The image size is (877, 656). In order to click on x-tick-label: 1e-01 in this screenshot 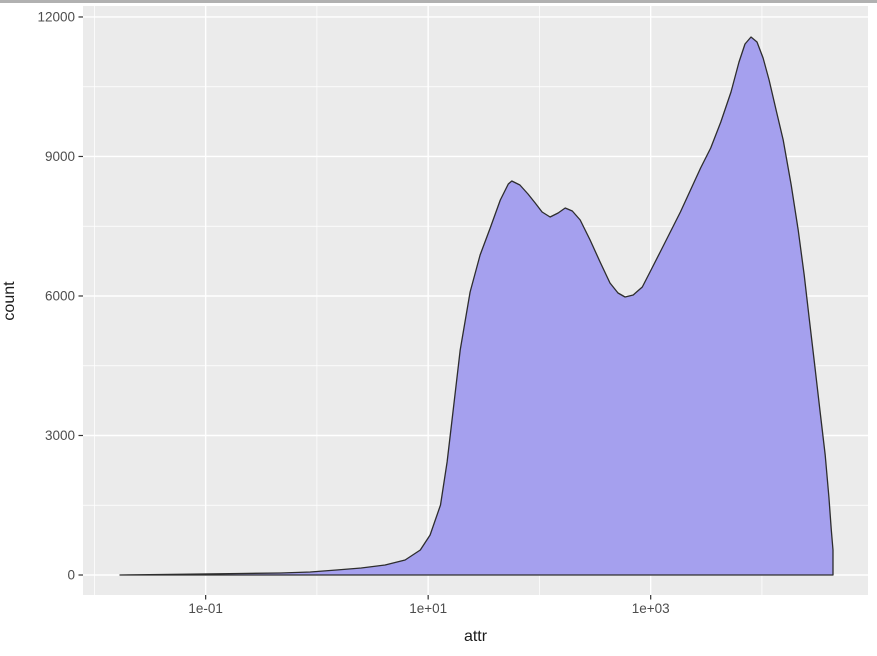, I will do `click(205, 608)`.